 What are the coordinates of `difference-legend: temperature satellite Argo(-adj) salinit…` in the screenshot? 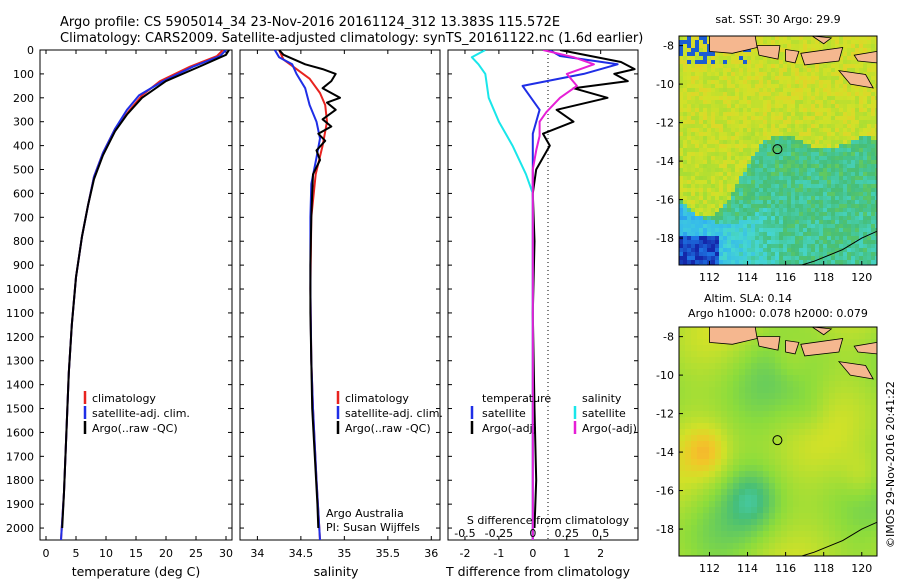 It's located at (553, 413).